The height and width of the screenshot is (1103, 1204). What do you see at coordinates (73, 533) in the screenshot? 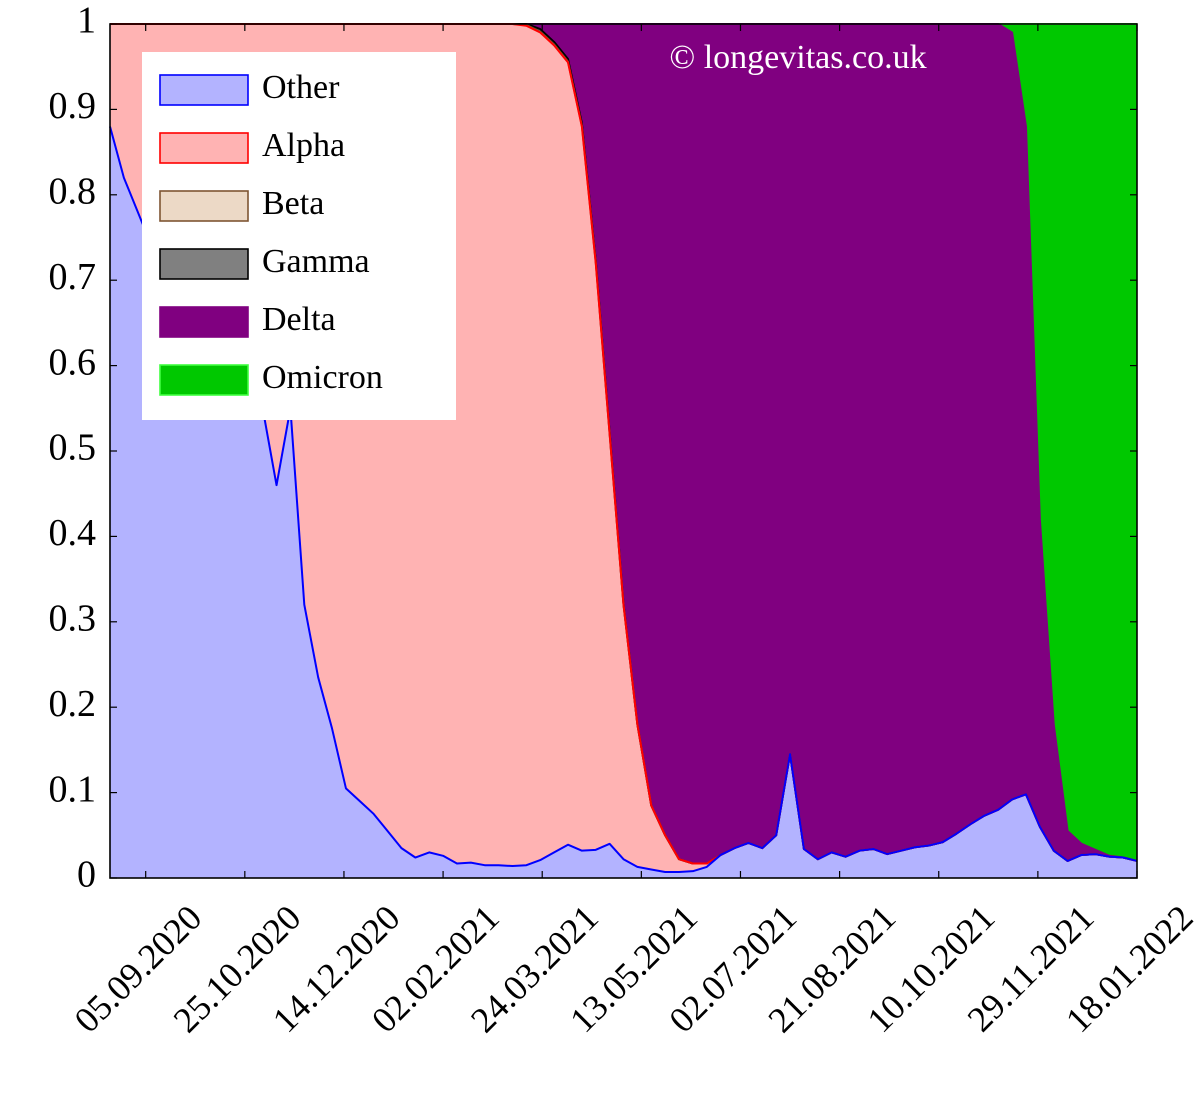
I see `y-tick-label: 0.4` at bounding box center [73, 533].